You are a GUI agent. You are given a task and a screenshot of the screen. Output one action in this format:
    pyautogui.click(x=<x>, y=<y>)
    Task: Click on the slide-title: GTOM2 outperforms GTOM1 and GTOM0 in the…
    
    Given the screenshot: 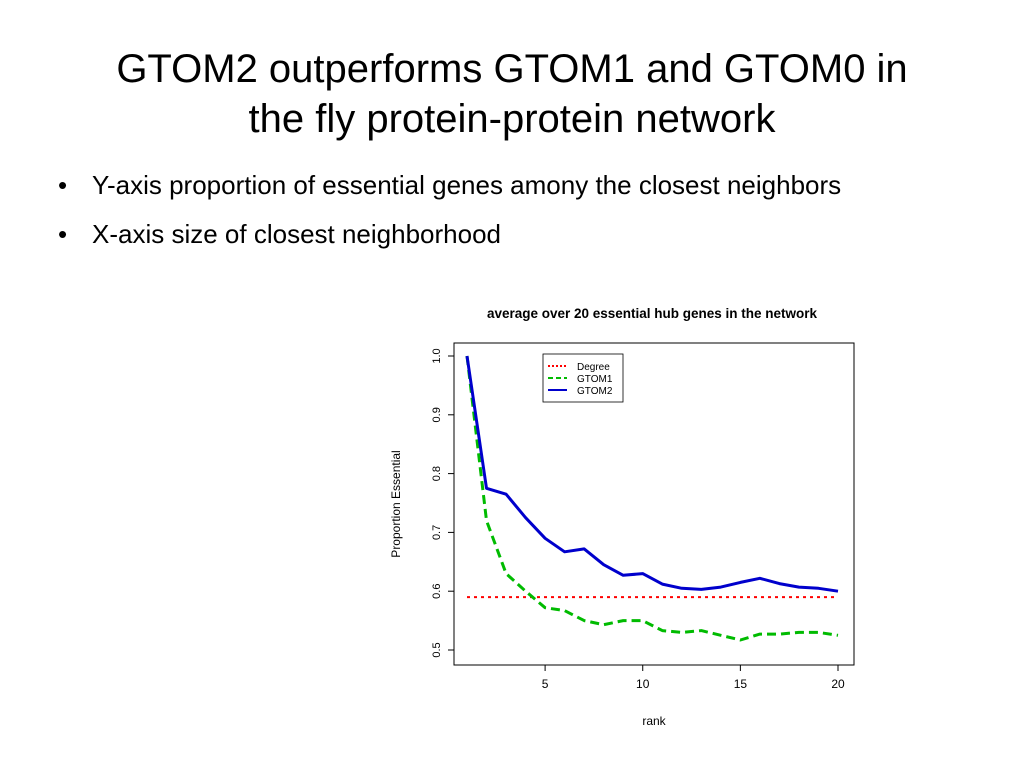 What is the action you would take?
    pyautogui.click(x=512, y=94)
    